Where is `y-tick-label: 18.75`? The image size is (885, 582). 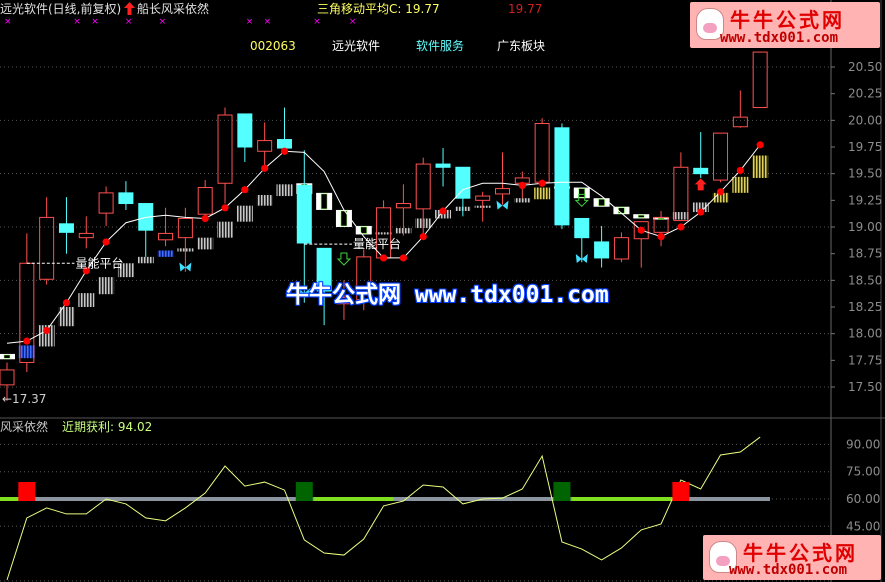 y-tick-label: 18.75 is located at coordinates (865, 254).